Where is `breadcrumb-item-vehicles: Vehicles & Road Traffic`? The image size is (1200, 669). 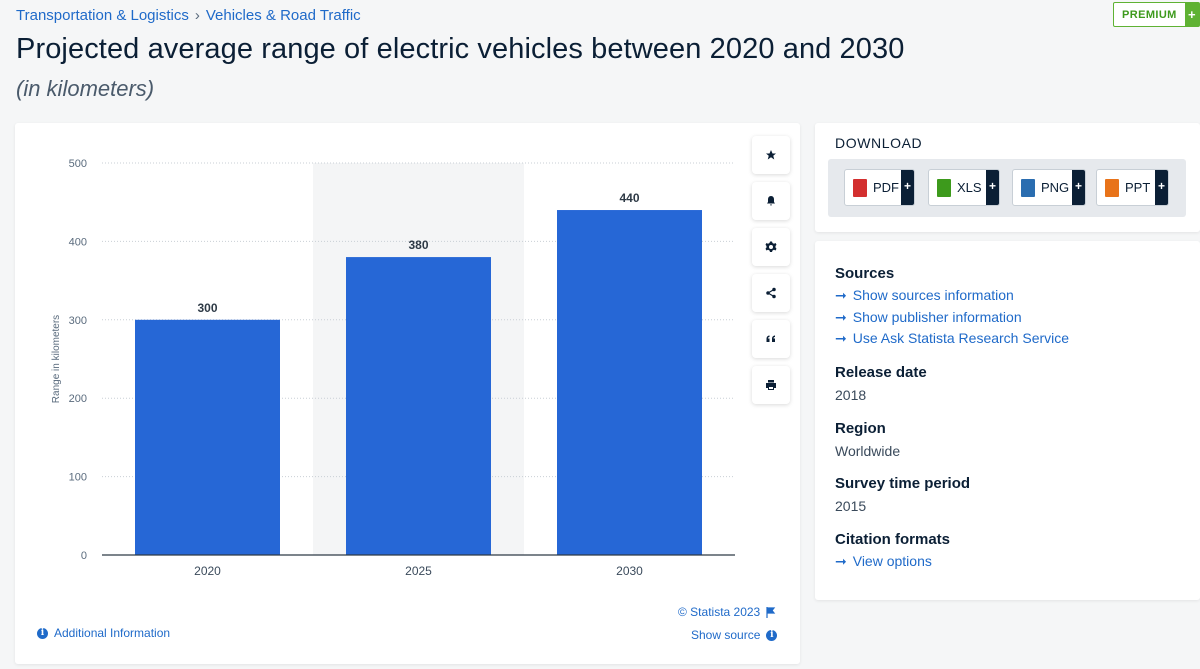
breadcrumb-item-vehicles: Vehicles & Road Traffic is located at coordinates (283, 15).